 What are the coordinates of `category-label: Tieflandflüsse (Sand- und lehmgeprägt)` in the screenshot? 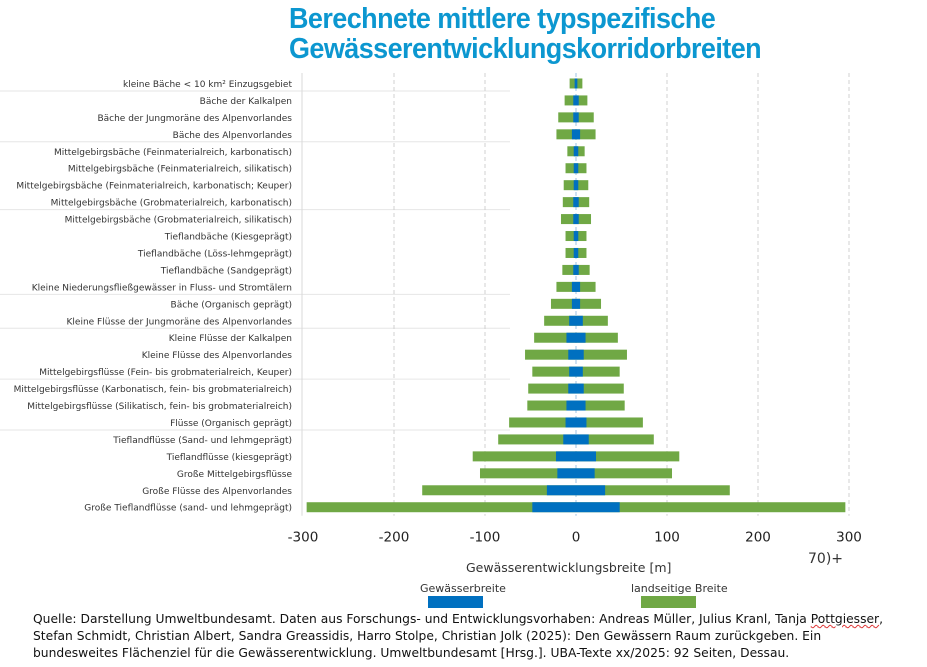 It's located at (202, 441).